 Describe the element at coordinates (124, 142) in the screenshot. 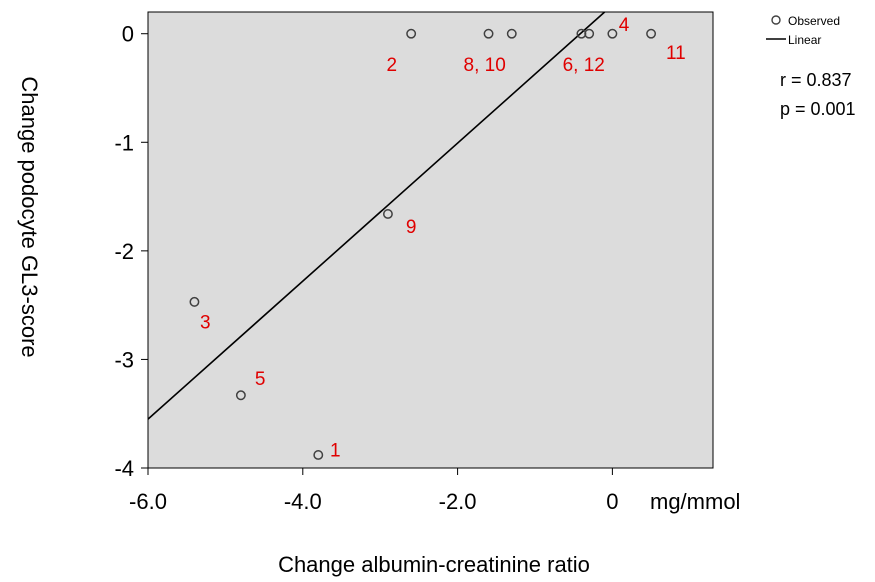

I see `y-tick-label: -1` at that location.